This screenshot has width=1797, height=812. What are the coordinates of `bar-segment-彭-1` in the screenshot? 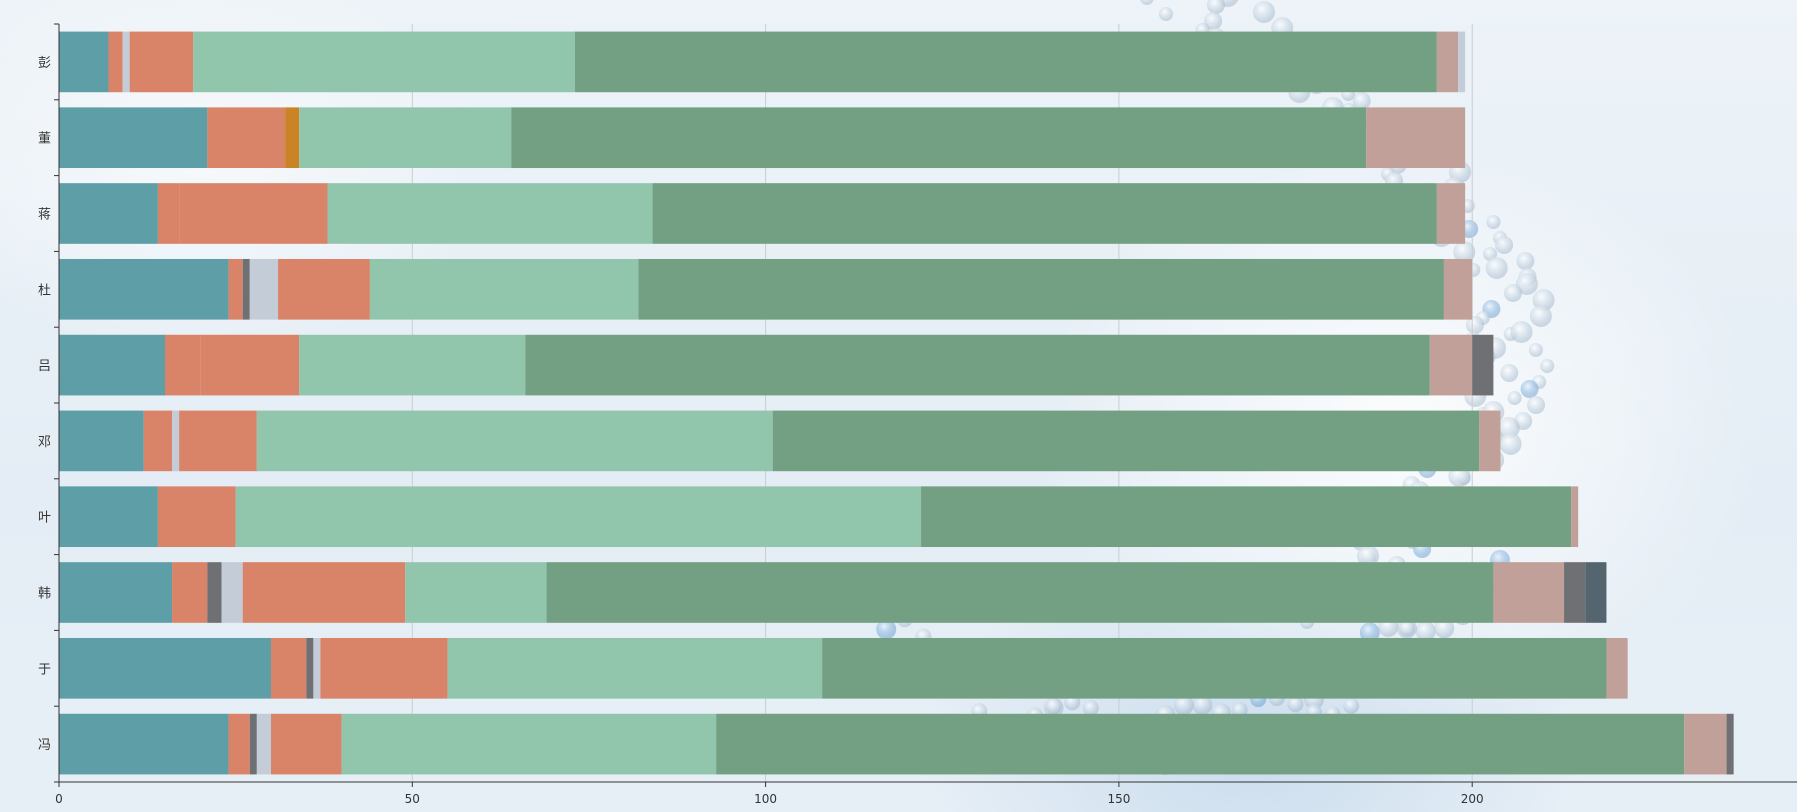 It's located at (115, 62).